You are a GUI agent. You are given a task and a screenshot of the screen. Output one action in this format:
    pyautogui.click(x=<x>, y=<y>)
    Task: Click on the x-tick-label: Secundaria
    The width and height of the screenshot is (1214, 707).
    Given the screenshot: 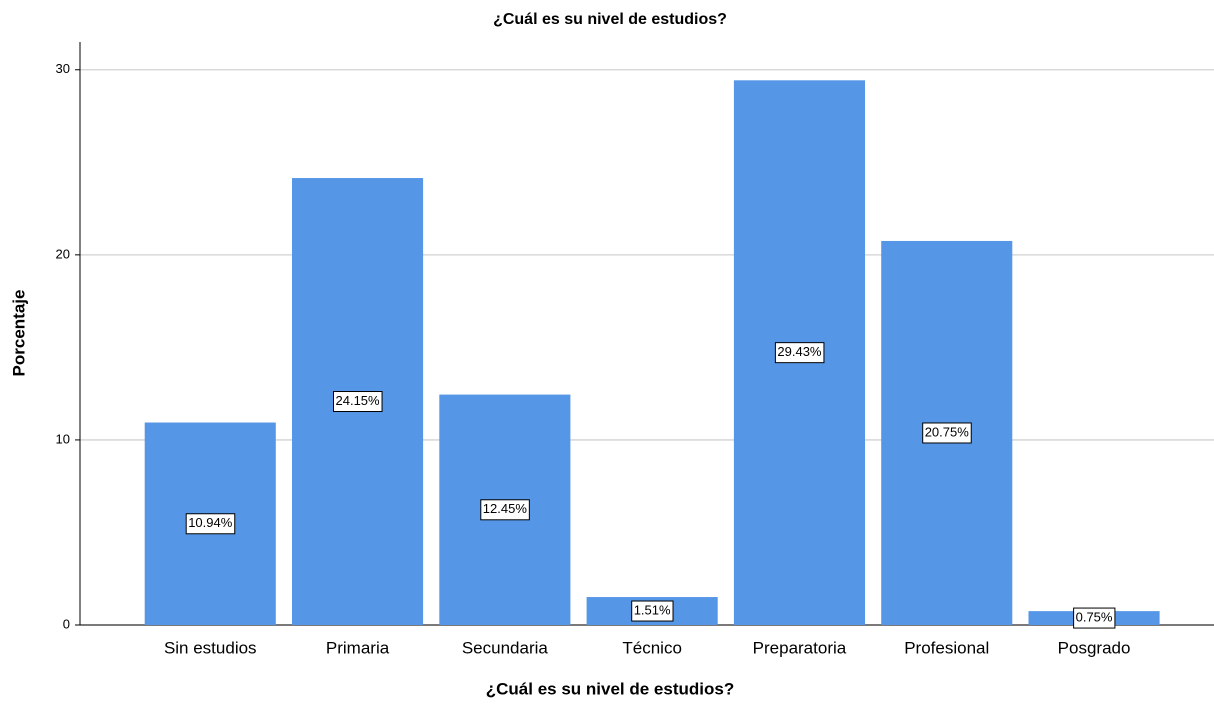 What is the action you would take?
    pyautogui.click(x=505, y=647)
    